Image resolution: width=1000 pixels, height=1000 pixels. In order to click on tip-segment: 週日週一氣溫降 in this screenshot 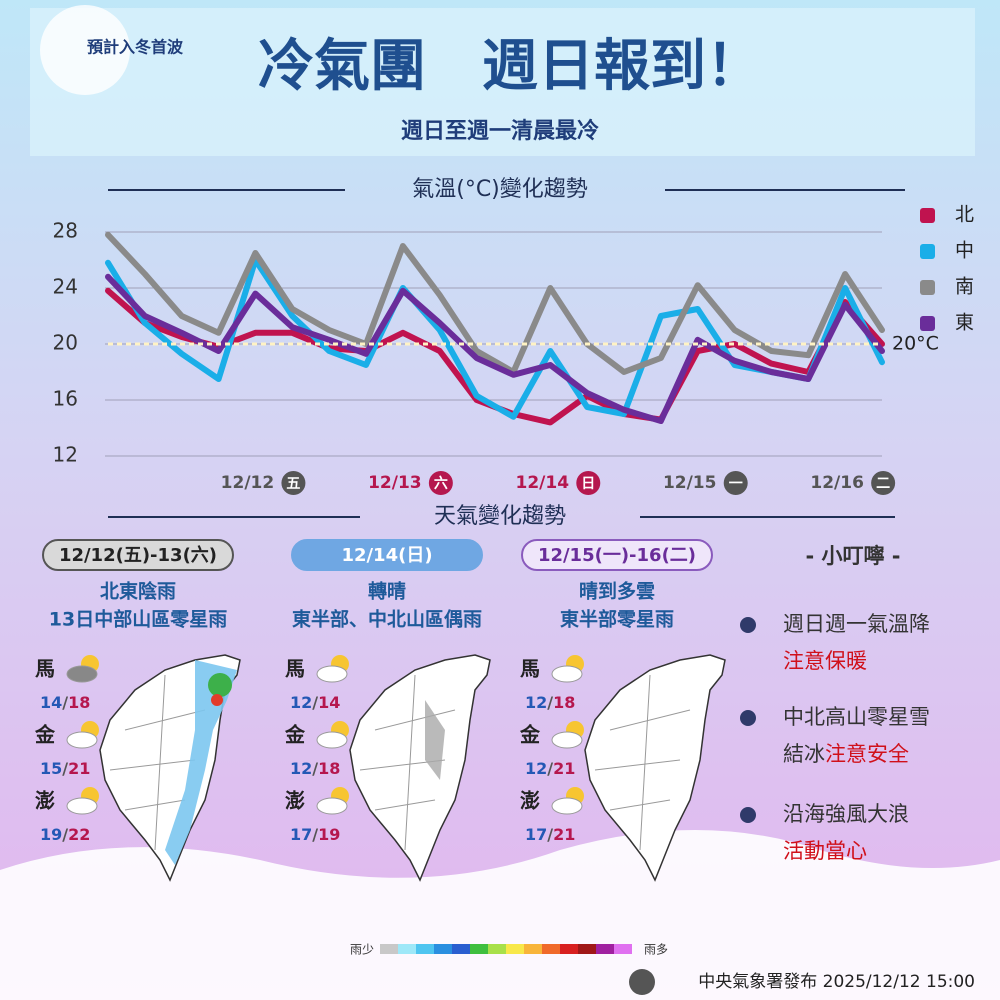, I will do `click(856, 624)`.